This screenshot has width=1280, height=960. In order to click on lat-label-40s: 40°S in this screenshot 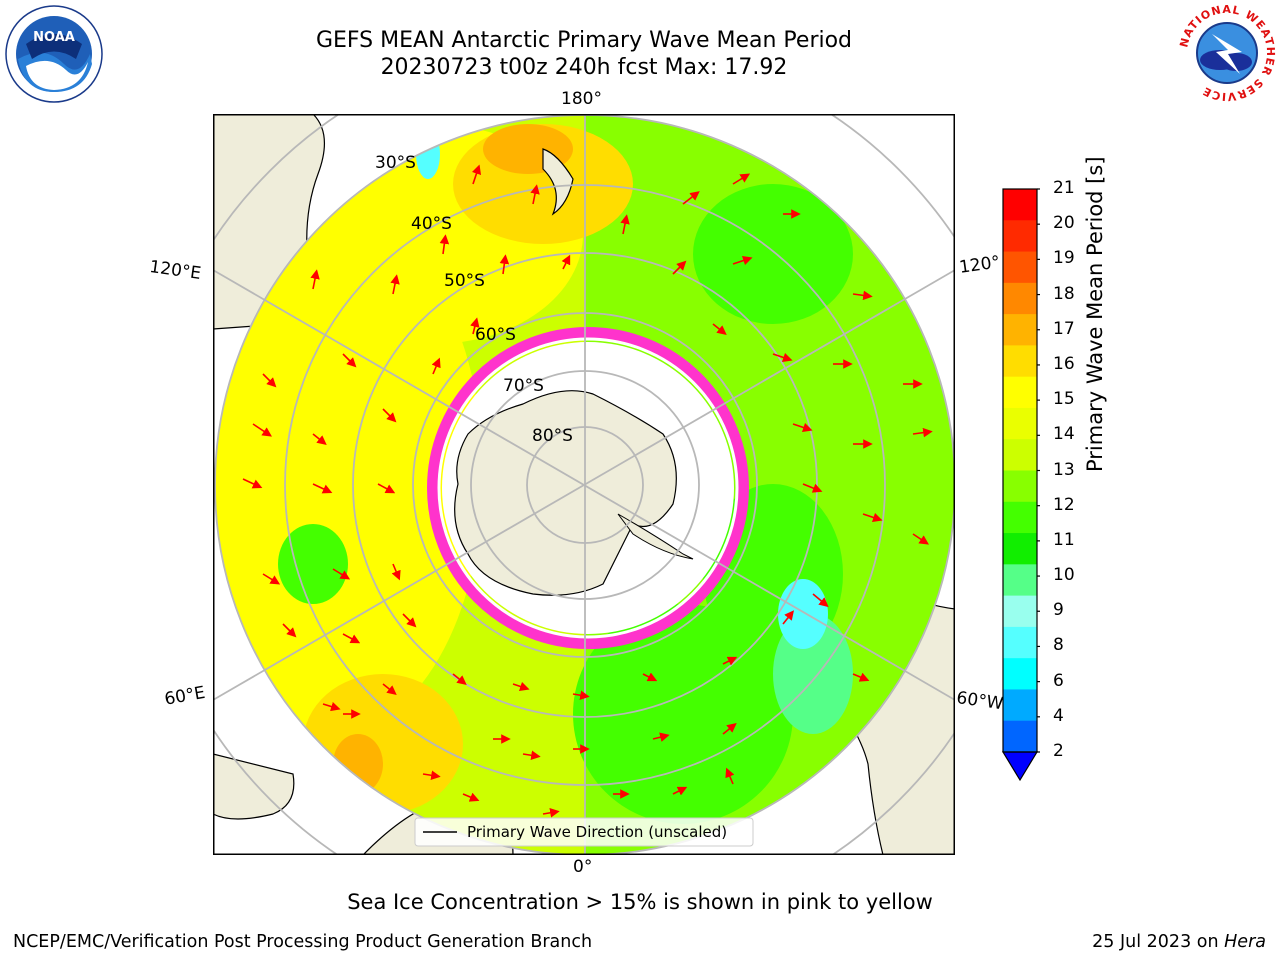, I will do `click(431, 224)`.